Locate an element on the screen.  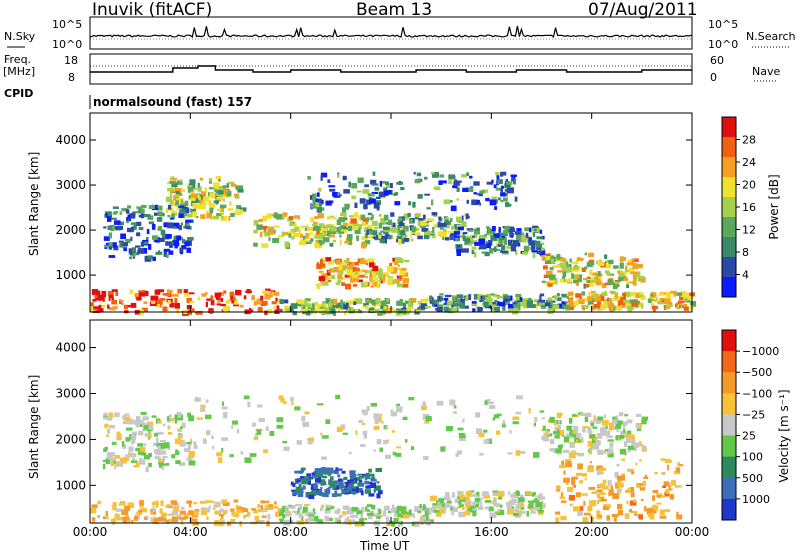
nave-label: Nave is located at coordinates (766, 71).